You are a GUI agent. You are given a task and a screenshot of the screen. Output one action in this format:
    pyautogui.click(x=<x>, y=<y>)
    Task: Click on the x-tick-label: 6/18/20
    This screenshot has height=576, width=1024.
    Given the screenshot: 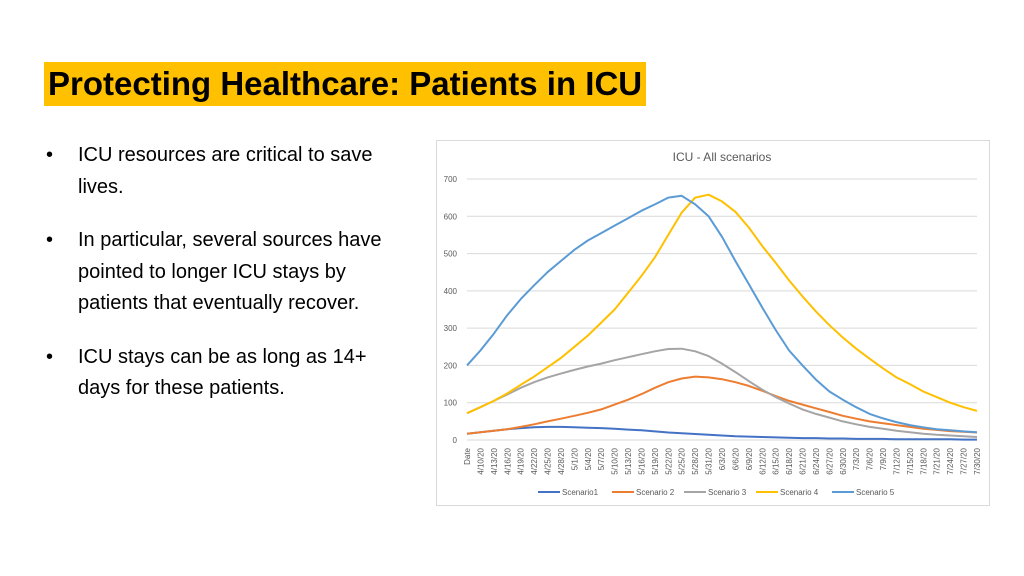 What is the action you would take?
    pyautogui.click(x=789, y=460)
    